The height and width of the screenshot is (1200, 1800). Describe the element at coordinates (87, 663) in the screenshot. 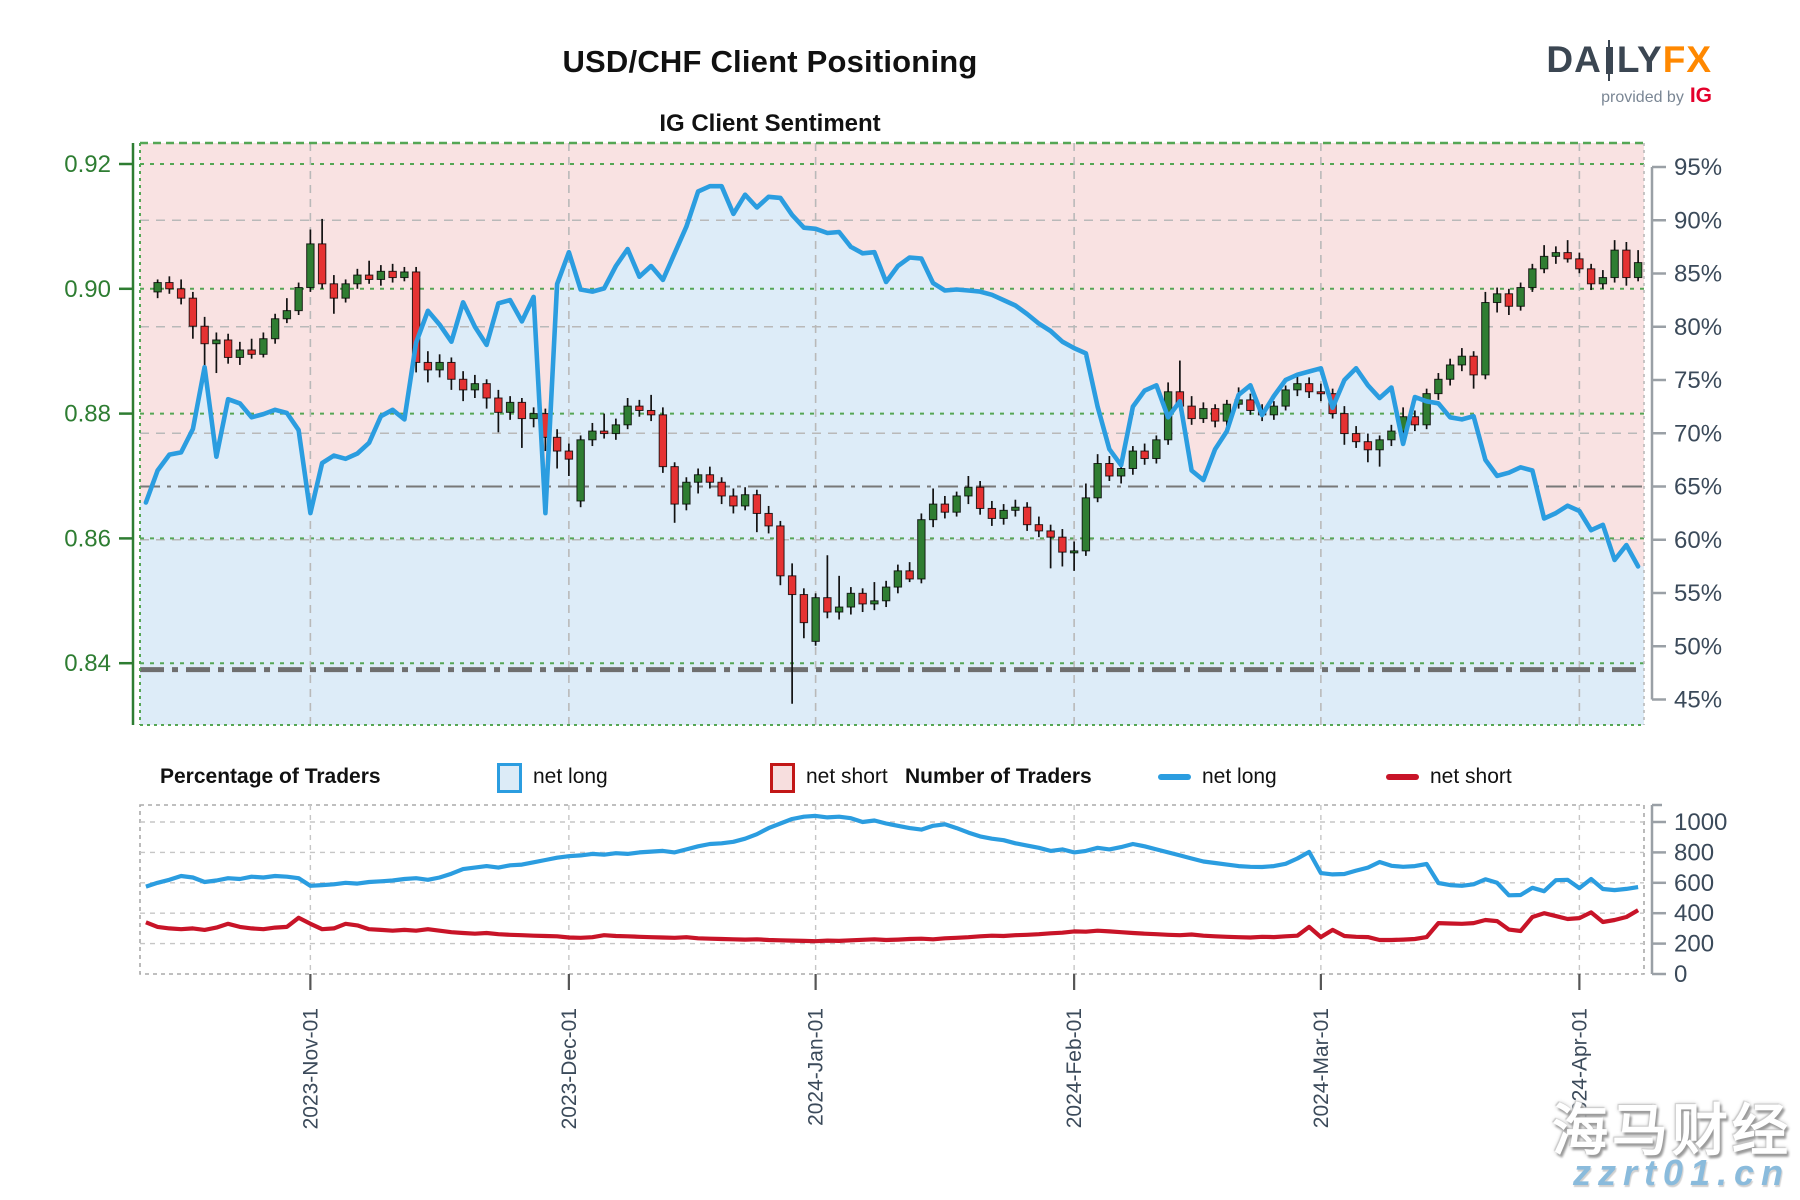

I see `price-tick-label: 0.84` at that location.